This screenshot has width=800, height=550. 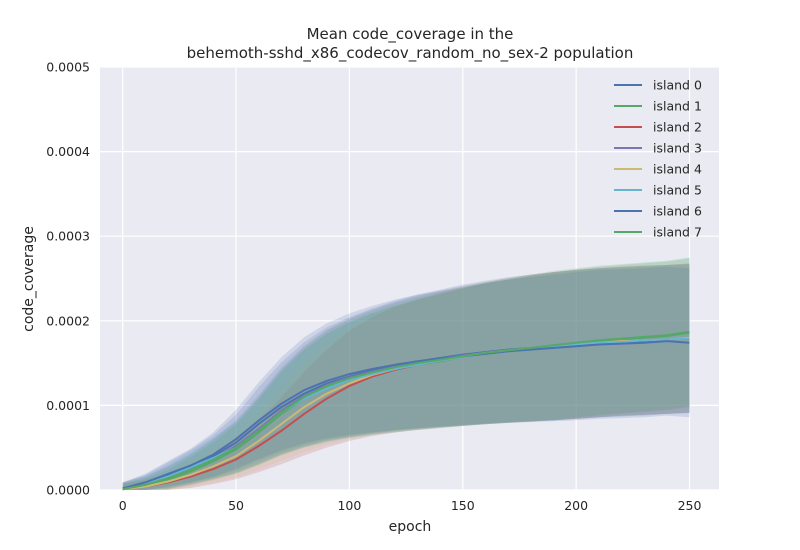 What do you see at coordinates (68, 320) in the screenshot?
I see `y-tick-label: 0.0002` at bounding box center [68, 320].